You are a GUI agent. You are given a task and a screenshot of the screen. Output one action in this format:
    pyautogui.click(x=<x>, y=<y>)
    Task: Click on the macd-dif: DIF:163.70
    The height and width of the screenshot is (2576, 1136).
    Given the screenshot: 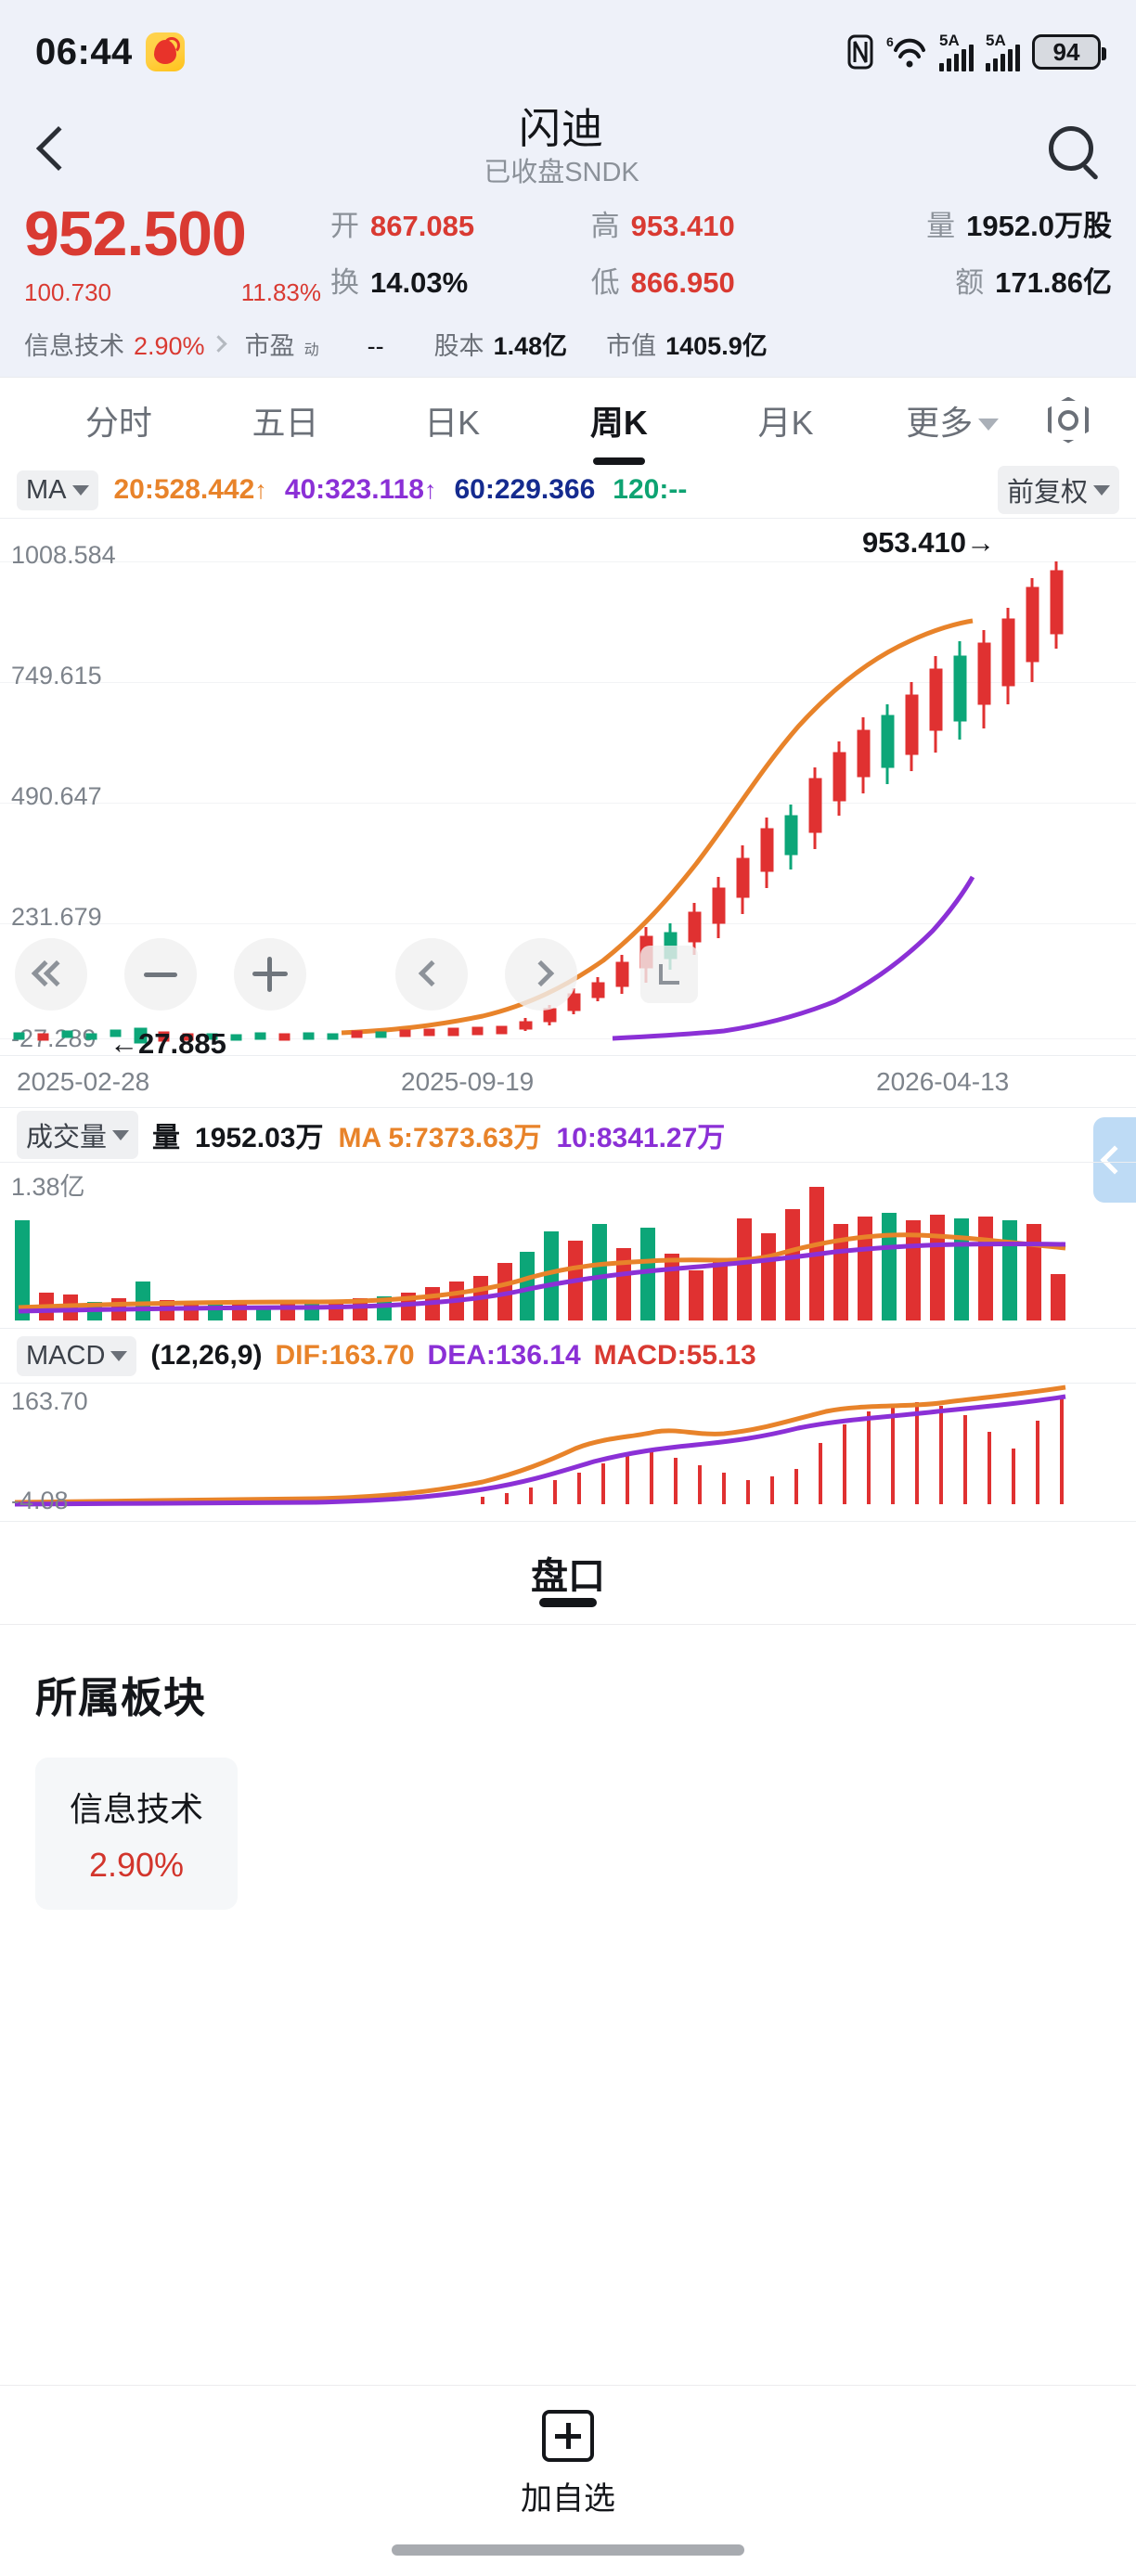 What is the action you would take?
    pyautogui.click(x=345, y=1355)
    